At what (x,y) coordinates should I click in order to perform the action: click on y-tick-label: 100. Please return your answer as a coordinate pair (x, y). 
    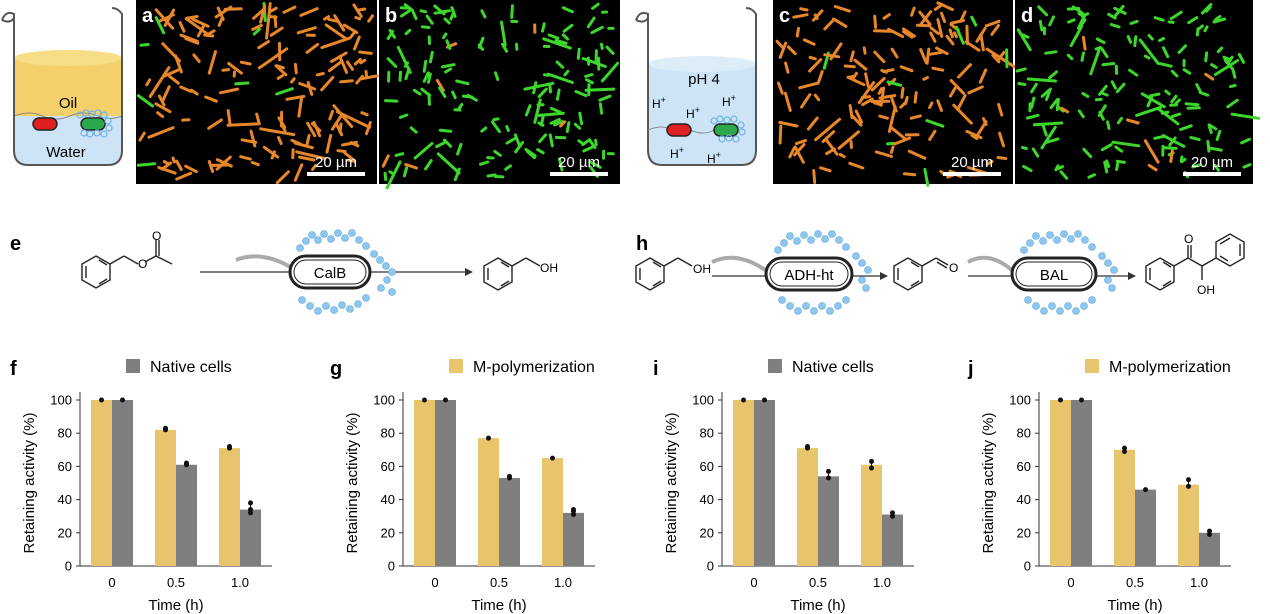
    Looking at the image, I should click on (703, 400).